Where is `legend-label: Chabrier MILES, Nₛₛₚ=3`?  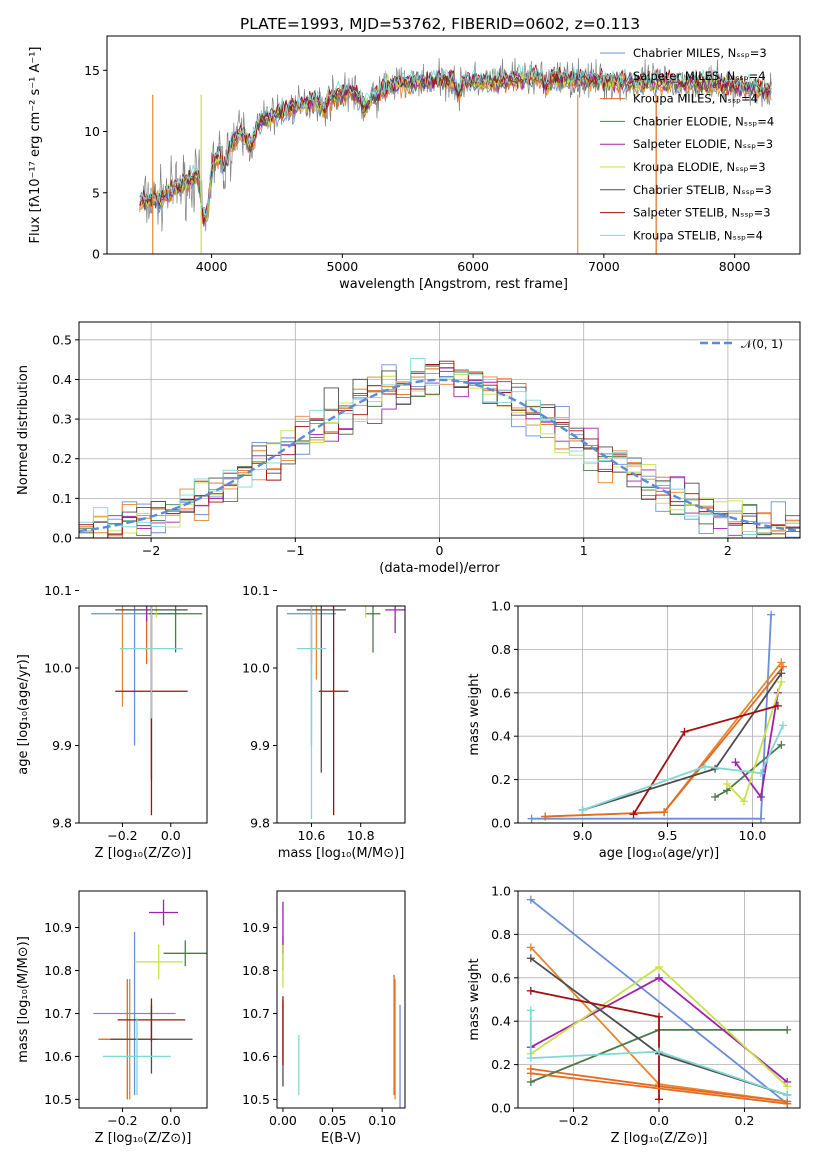 legend-label: Chabrier MILES, Nₛₛₚ=3 is located at coordinates (700, 53).